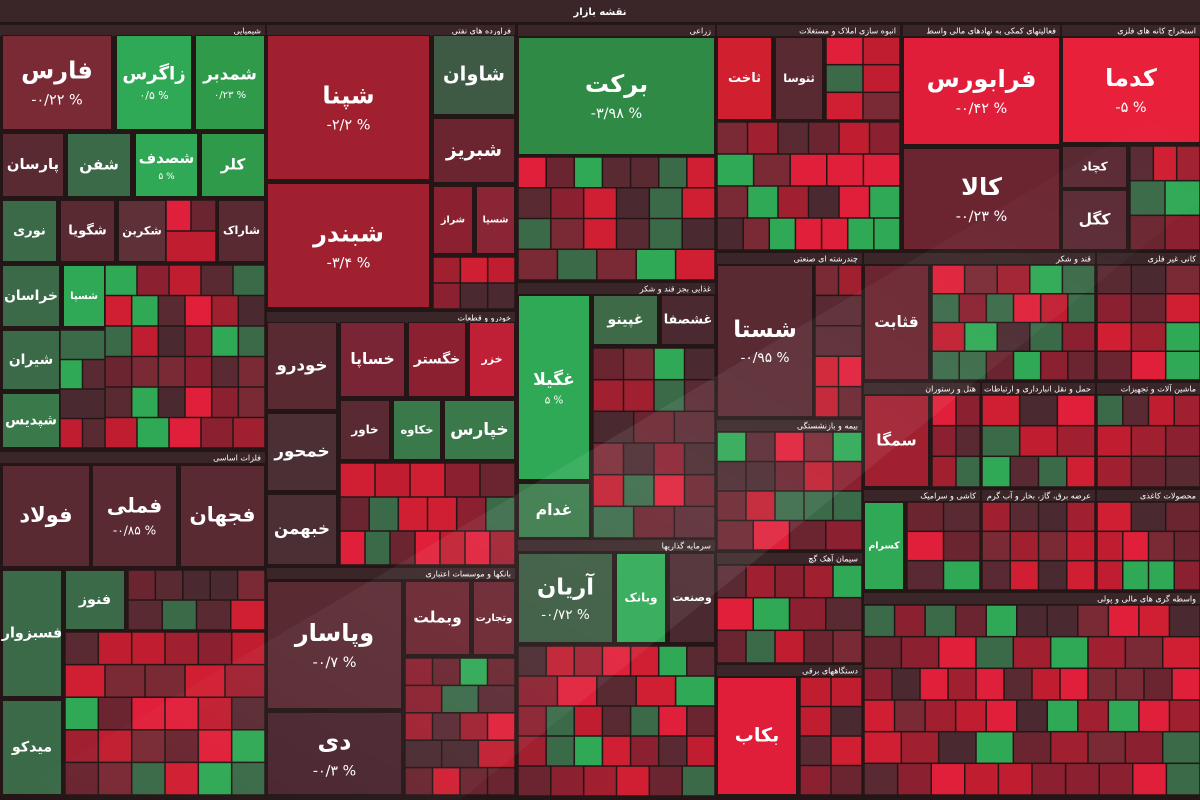 This screenshot has width=1200, height=800. I want to click on stock-change: -۰/۳ %, so click(334, 771).